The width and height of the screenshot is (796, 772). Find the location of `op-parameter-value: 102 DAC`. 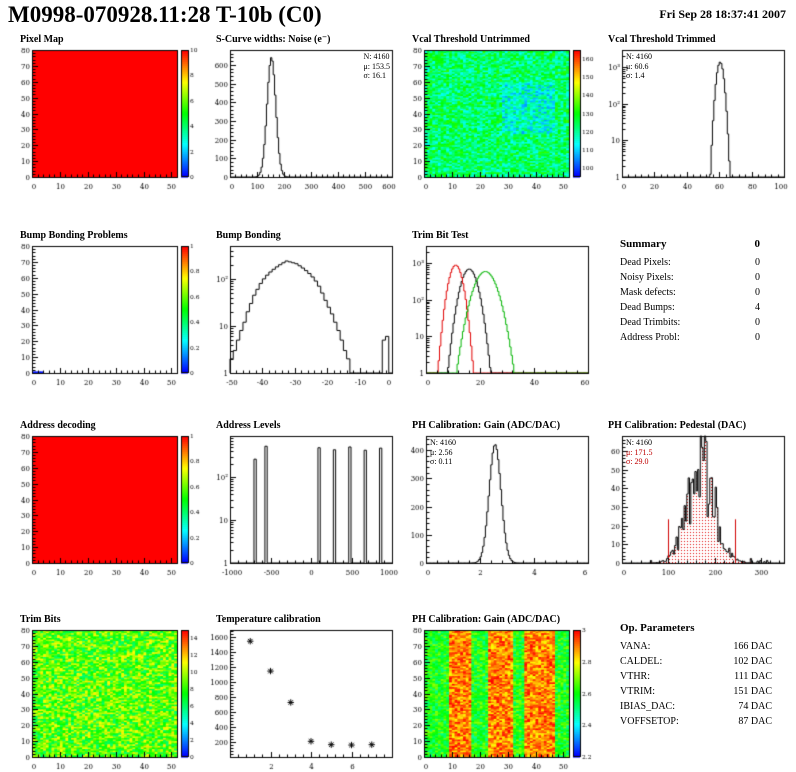

op-parameter-value: 102 DAC is located at coordinates (752, 661).